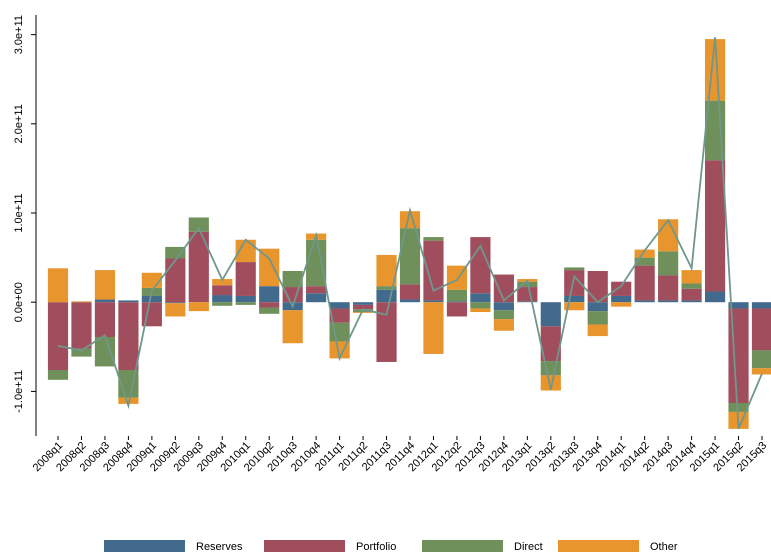 The width and height of the screenshot is (771, 552). What do you see at coordinates (19, 34) in the screenshot?
I see `y-tick-label: 3.0e+11` at bounding box center [19, 34].